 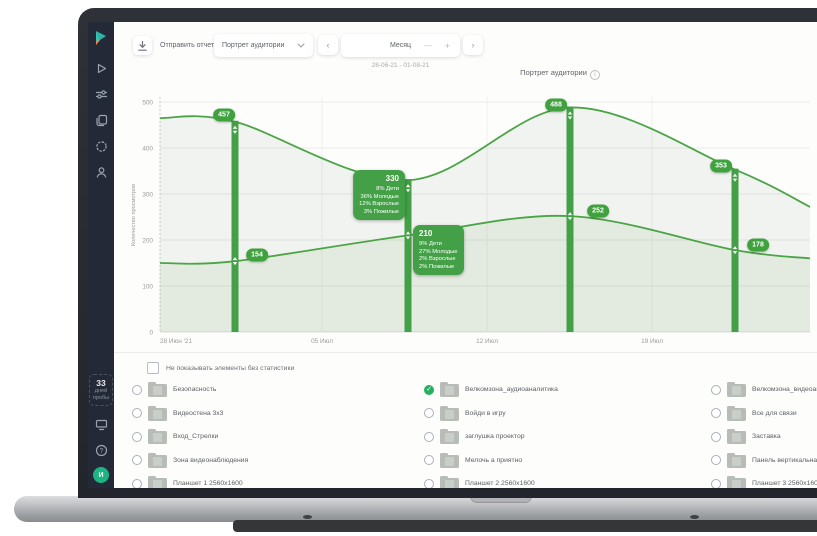 I want to click on user-icon, so click(x=101, y=172).